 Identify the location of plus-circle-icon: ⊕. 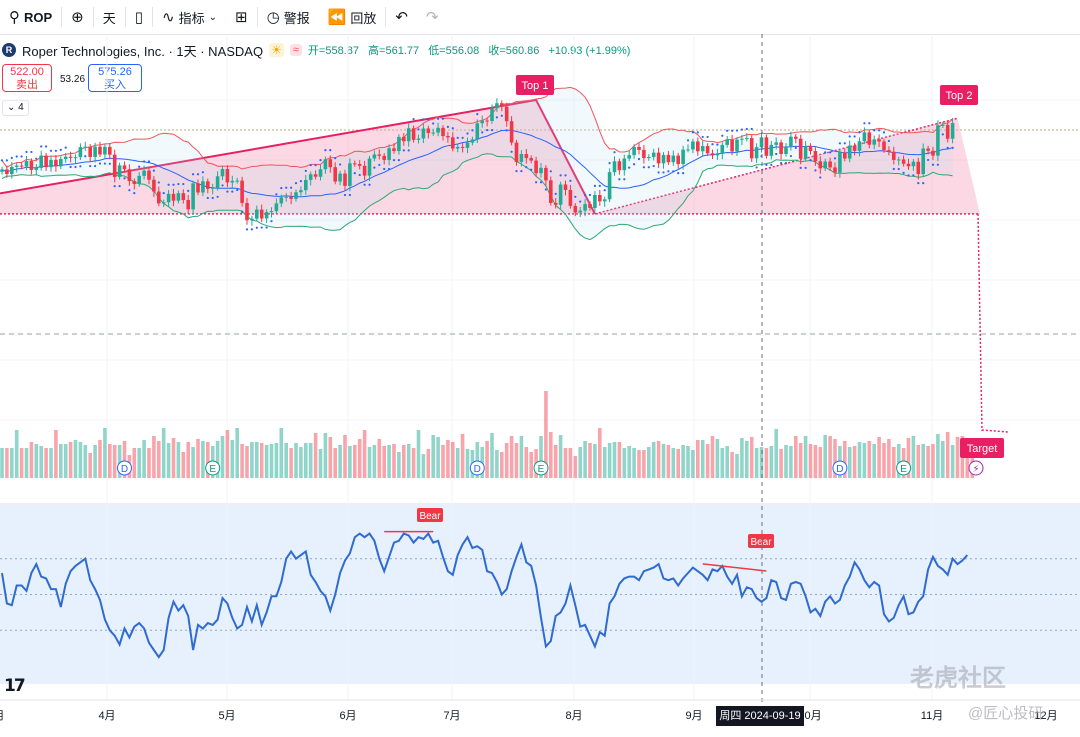
(77, 17).